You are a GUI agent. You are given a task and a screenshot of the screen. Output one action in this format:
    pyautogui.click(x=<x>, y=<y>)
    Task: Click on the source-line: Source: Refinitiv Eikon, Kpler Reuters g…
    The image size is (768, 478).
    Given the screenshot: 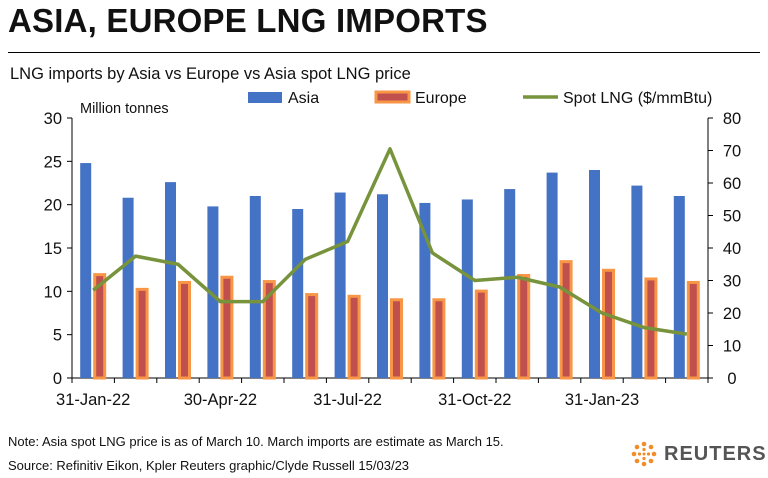 What is the action you would take?
    pyautogui.click(x=209, y=465)
    